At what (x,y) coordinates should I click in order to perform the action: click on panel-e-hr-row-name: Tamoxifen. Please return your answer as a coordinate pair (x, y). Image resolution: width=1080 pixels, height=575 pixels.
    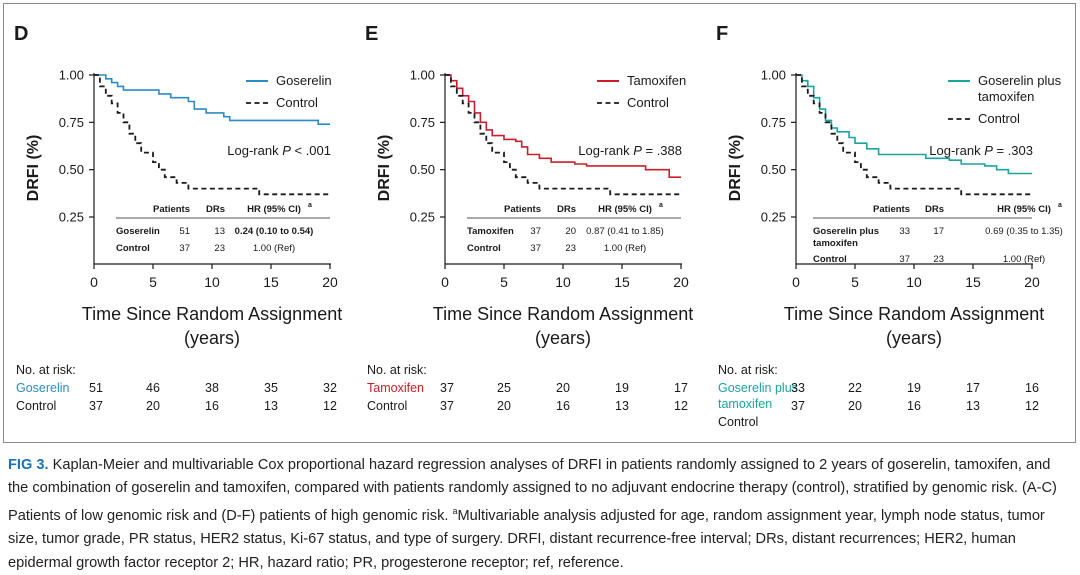
    Looking at the image, I should click on (490, 231).